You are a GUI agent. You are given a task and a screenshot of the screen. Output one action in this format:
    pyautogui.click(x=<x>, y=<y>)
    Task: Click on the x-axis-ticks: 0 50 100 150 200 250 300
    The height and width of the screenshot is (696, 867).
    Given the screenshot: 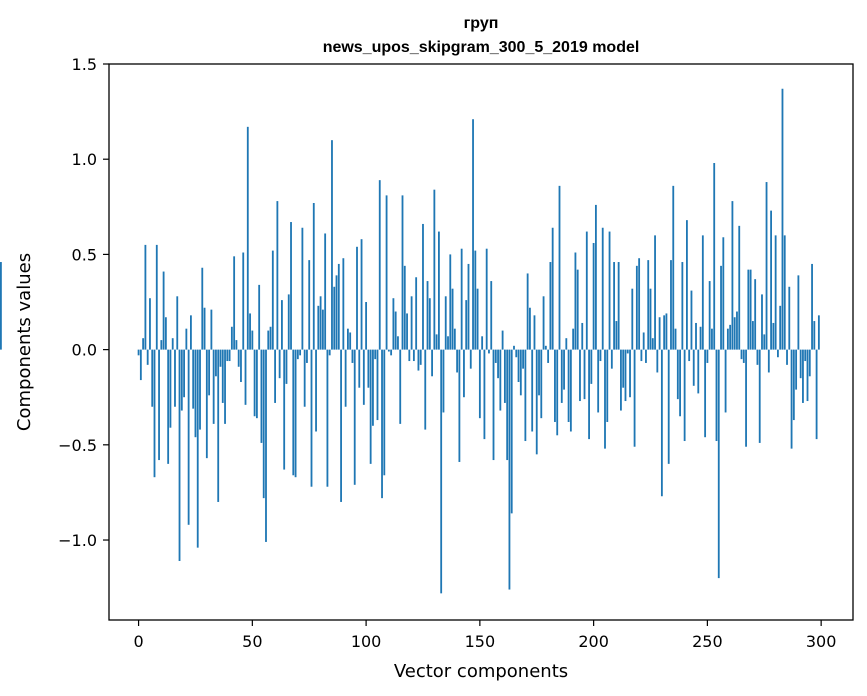 What is the action you would take?
    pyautogui.click(x=484, y=635)
    